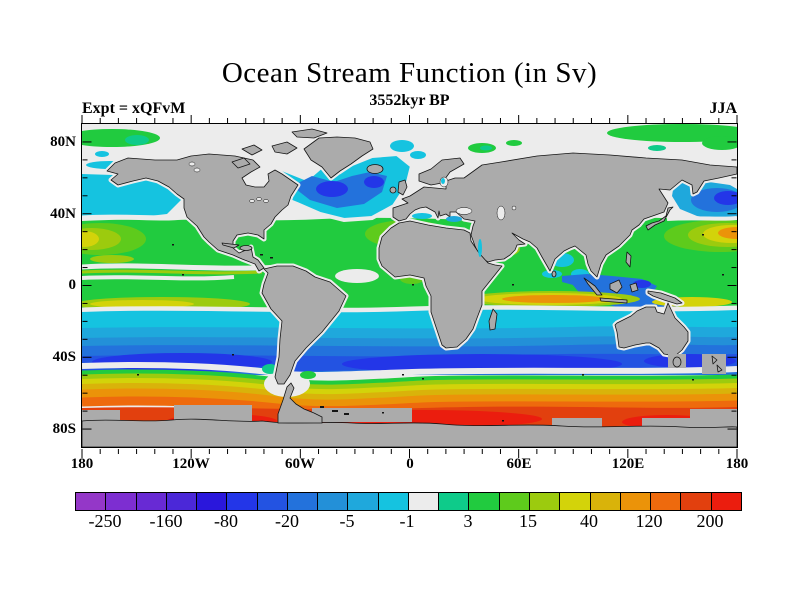 This screenshot has height=600, width=800. Describe the element at coordinates (616, 286) in the screenshot. I see `borneo` at that location.